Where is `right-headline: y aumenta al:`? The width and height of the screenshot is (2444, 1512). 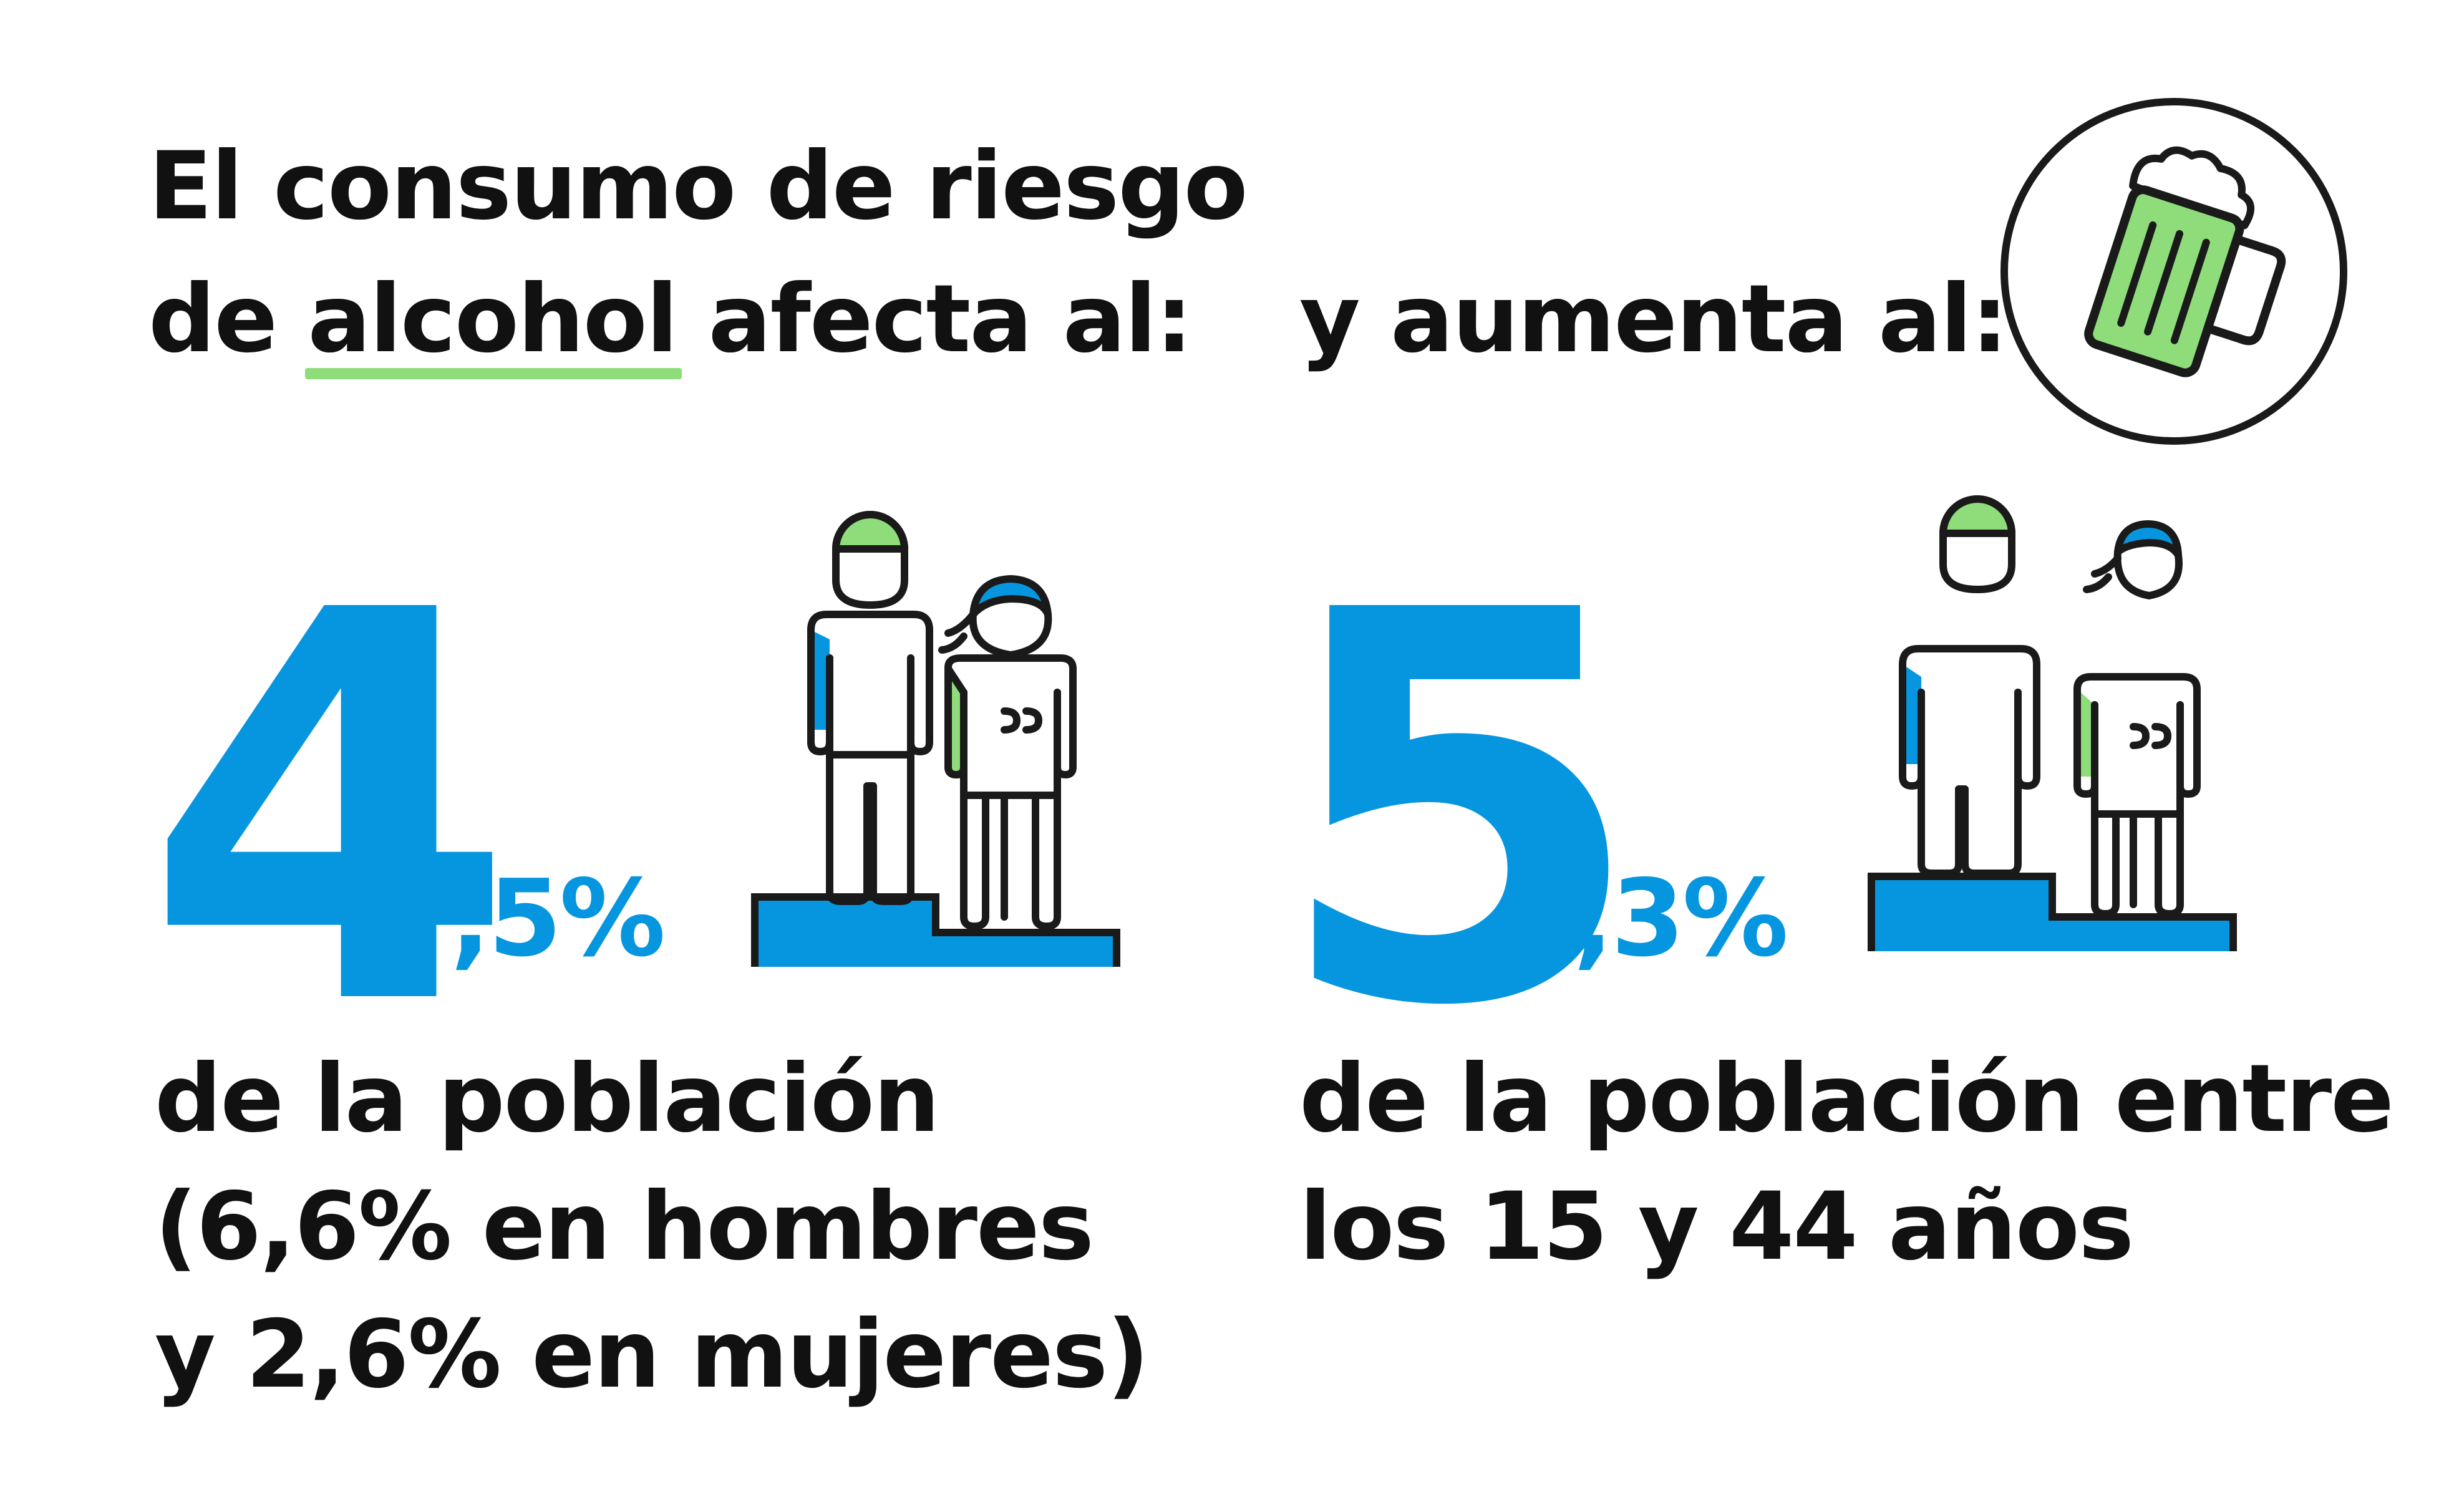
right-headline: y aumenta al: is located at coordinates (1654, 320).